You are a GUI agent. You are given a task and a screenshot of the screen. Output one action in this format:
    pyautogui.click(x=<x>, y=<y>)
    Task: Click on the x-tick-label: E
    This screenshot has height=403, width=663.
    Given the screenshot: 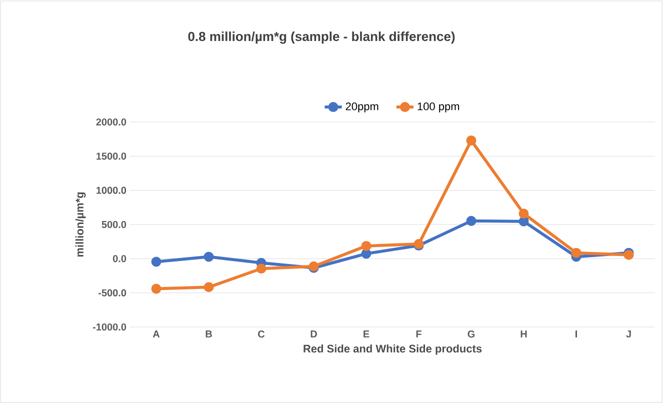 What is the action you would take?
    pyautogui.click(x=367, y=334)
    